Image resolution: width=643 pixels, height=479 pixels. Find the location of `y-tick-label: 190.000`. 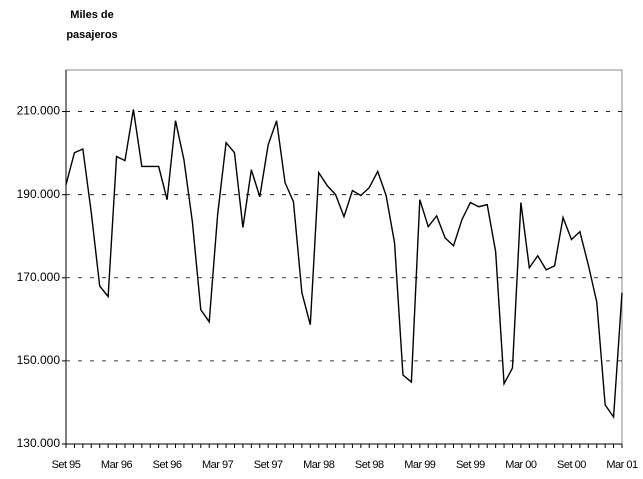

y-tick-label: 190.000 is located at coordinates (39, 194).